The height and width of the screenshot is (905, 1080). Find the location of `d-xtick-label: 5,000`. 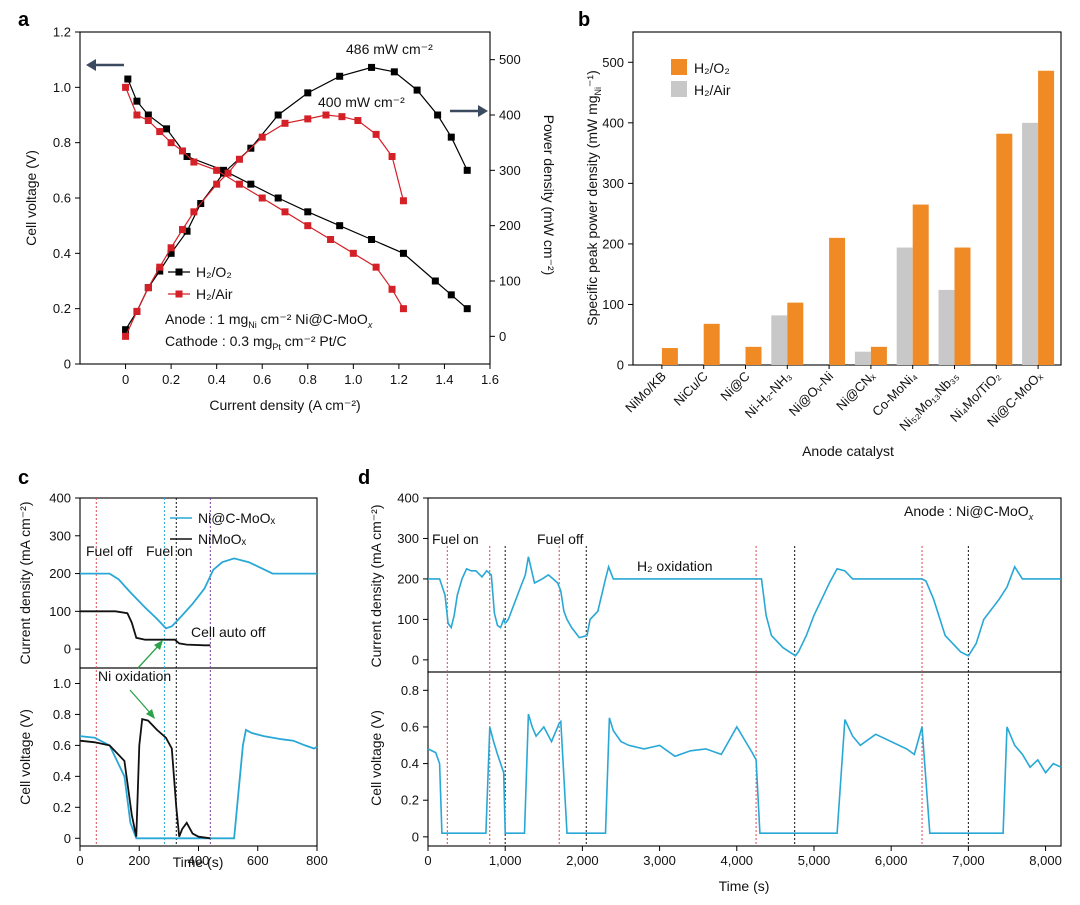

d-xtick-label: 5,000 is located at coordinates (814, 860).